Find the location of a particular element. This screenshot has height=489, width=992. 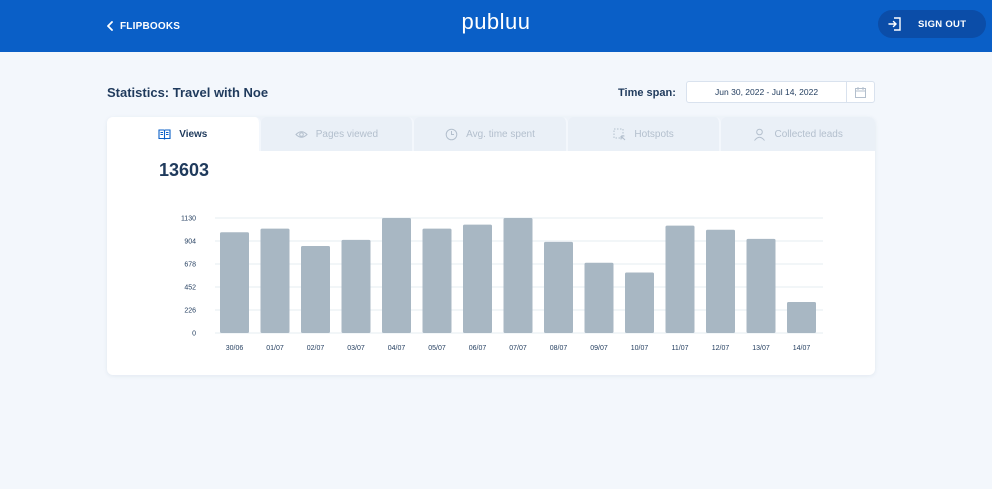

clock-icon is located at coordinates (451, 134).